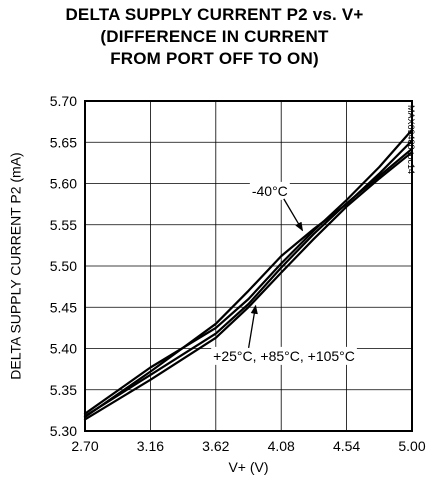  I want to click on y-tick-label: 5.55, so click(63, 225).